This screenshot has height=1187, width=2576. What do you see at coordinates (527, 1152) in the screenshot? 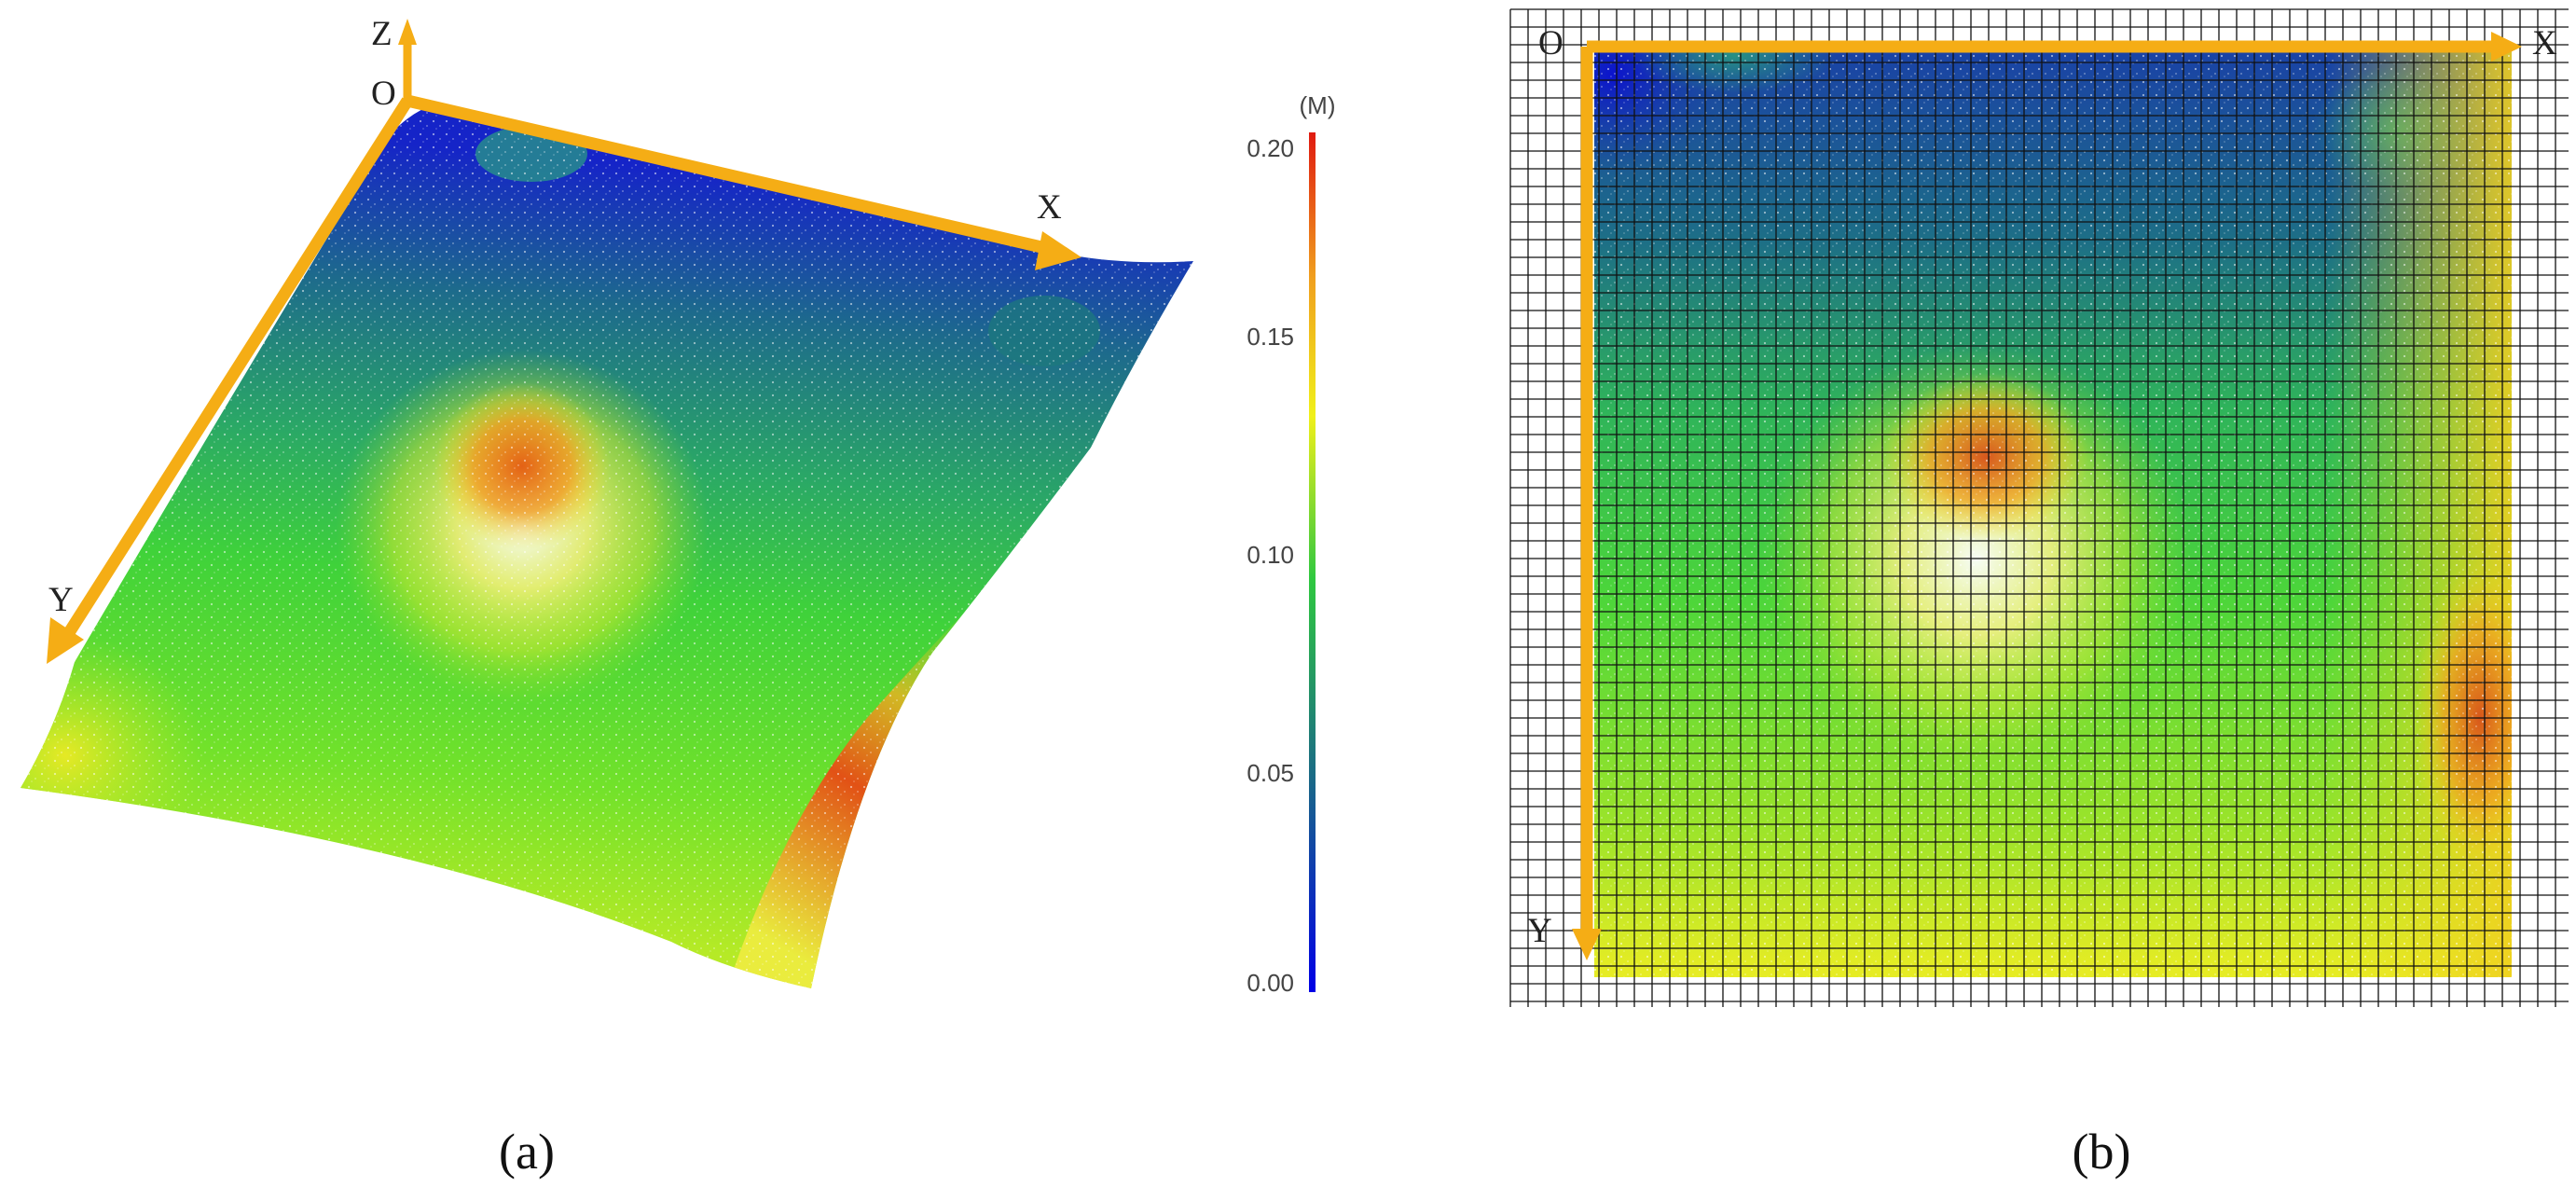
I see `caption-a: (a)` at bounding box center [527, 1152].